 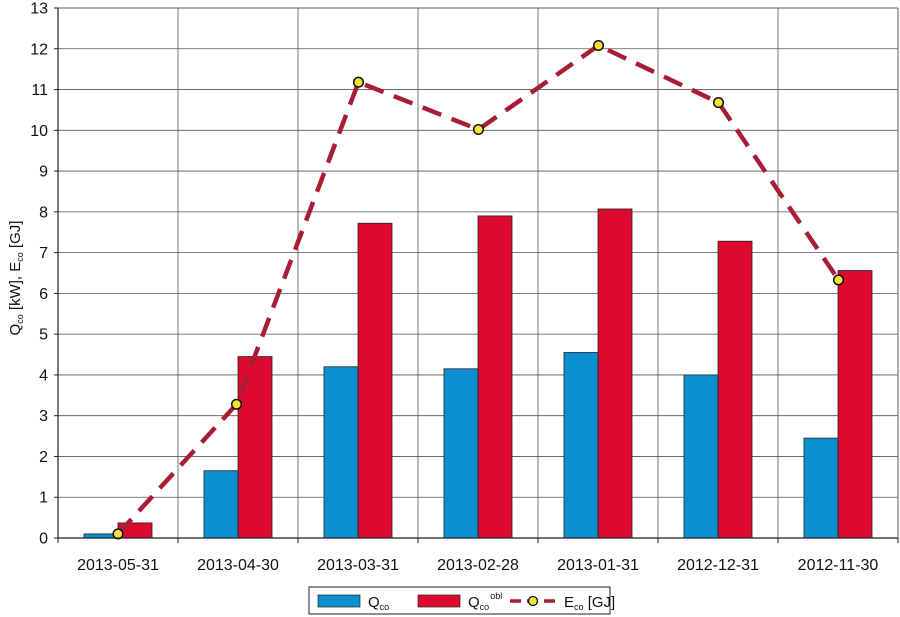 I want to click on legend-swatch-q-co-obl, so click(x=439, y=601).